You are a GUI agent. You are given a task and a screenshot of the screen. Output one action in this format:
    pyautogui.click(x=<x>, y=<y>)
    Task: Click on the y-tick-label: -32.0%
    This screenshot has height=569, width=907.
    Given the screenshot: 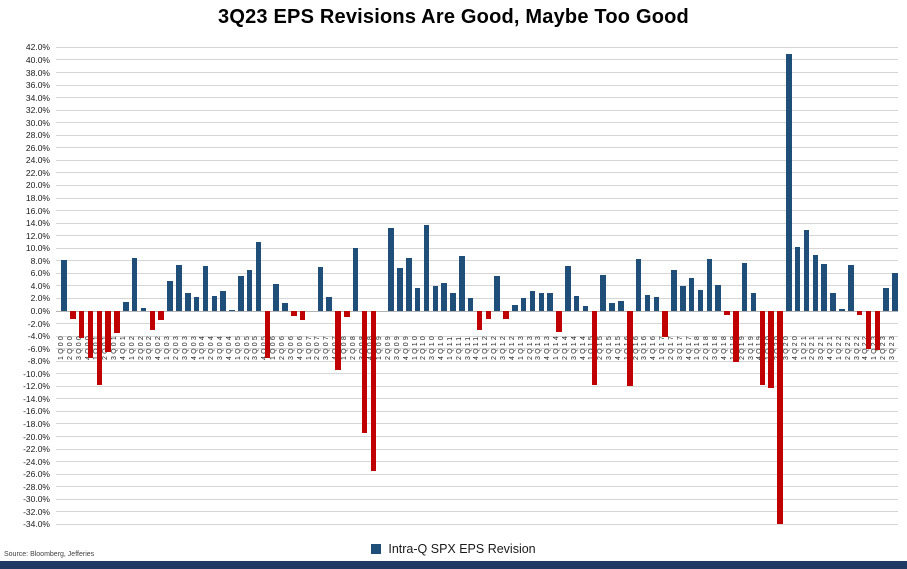 What is the action you would take?
    pyautogui.click(x=36, y=511)
    